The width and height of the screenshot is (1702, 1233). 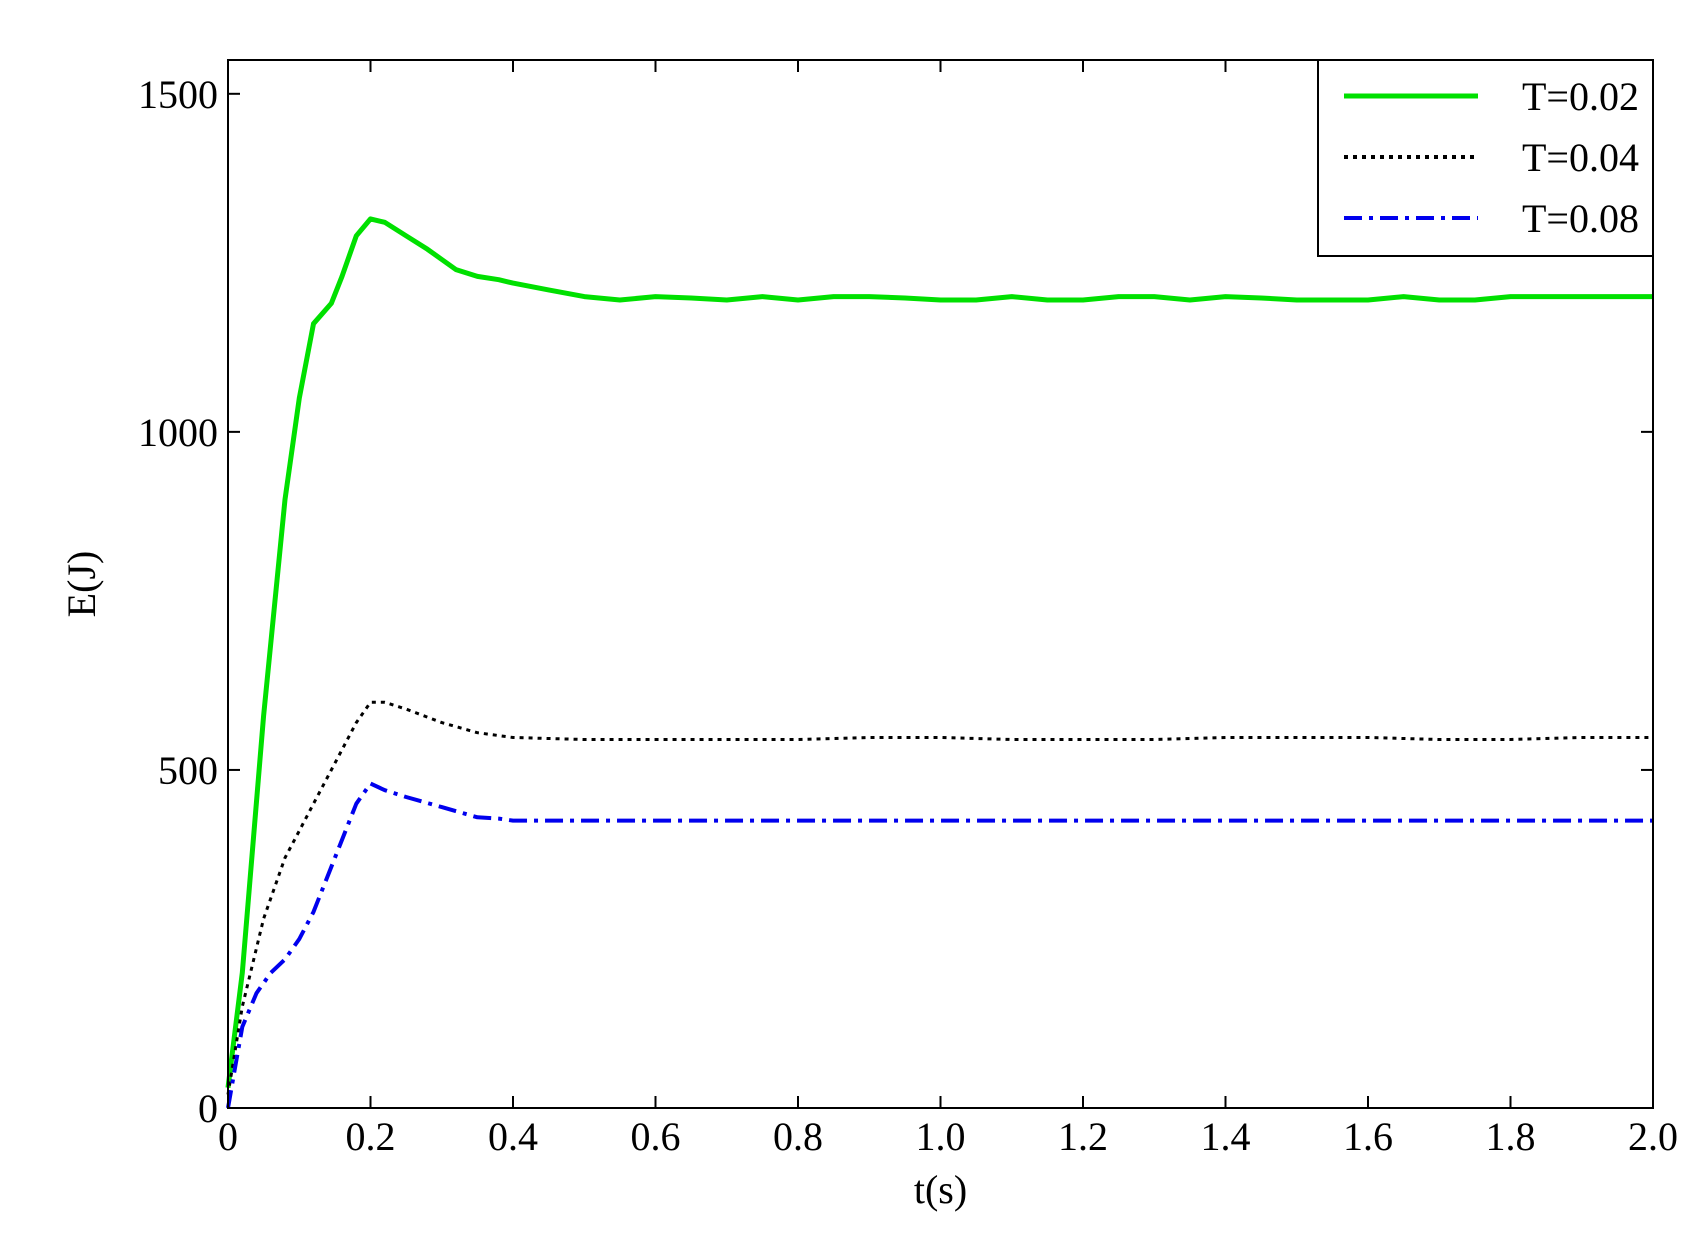 What do you see at coordinates (940, 1189) in the screenshot?
I see `x-axis-label: t(s)` at bounding box center [940, 1189].